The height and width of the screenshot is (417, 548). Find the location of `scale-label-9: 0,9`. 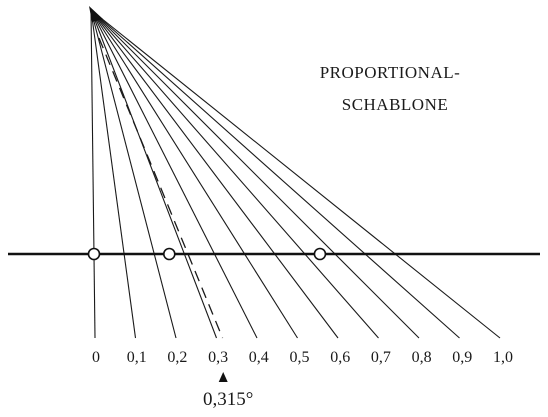

scale-label-9: 0,9 is located at coordinates (462, 357).